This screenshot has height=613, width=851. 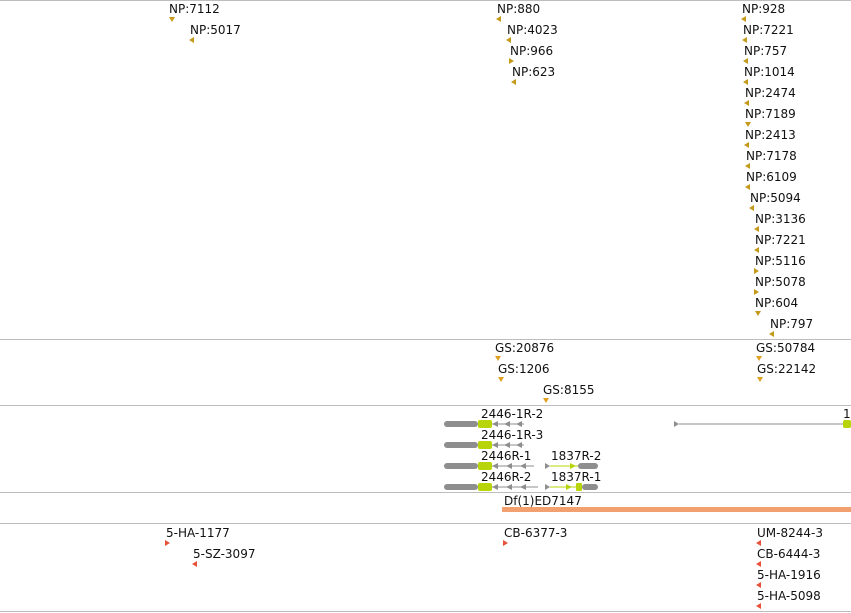 I want to click on gs-feature-label: GS:22142, so click(x=787, y=369).